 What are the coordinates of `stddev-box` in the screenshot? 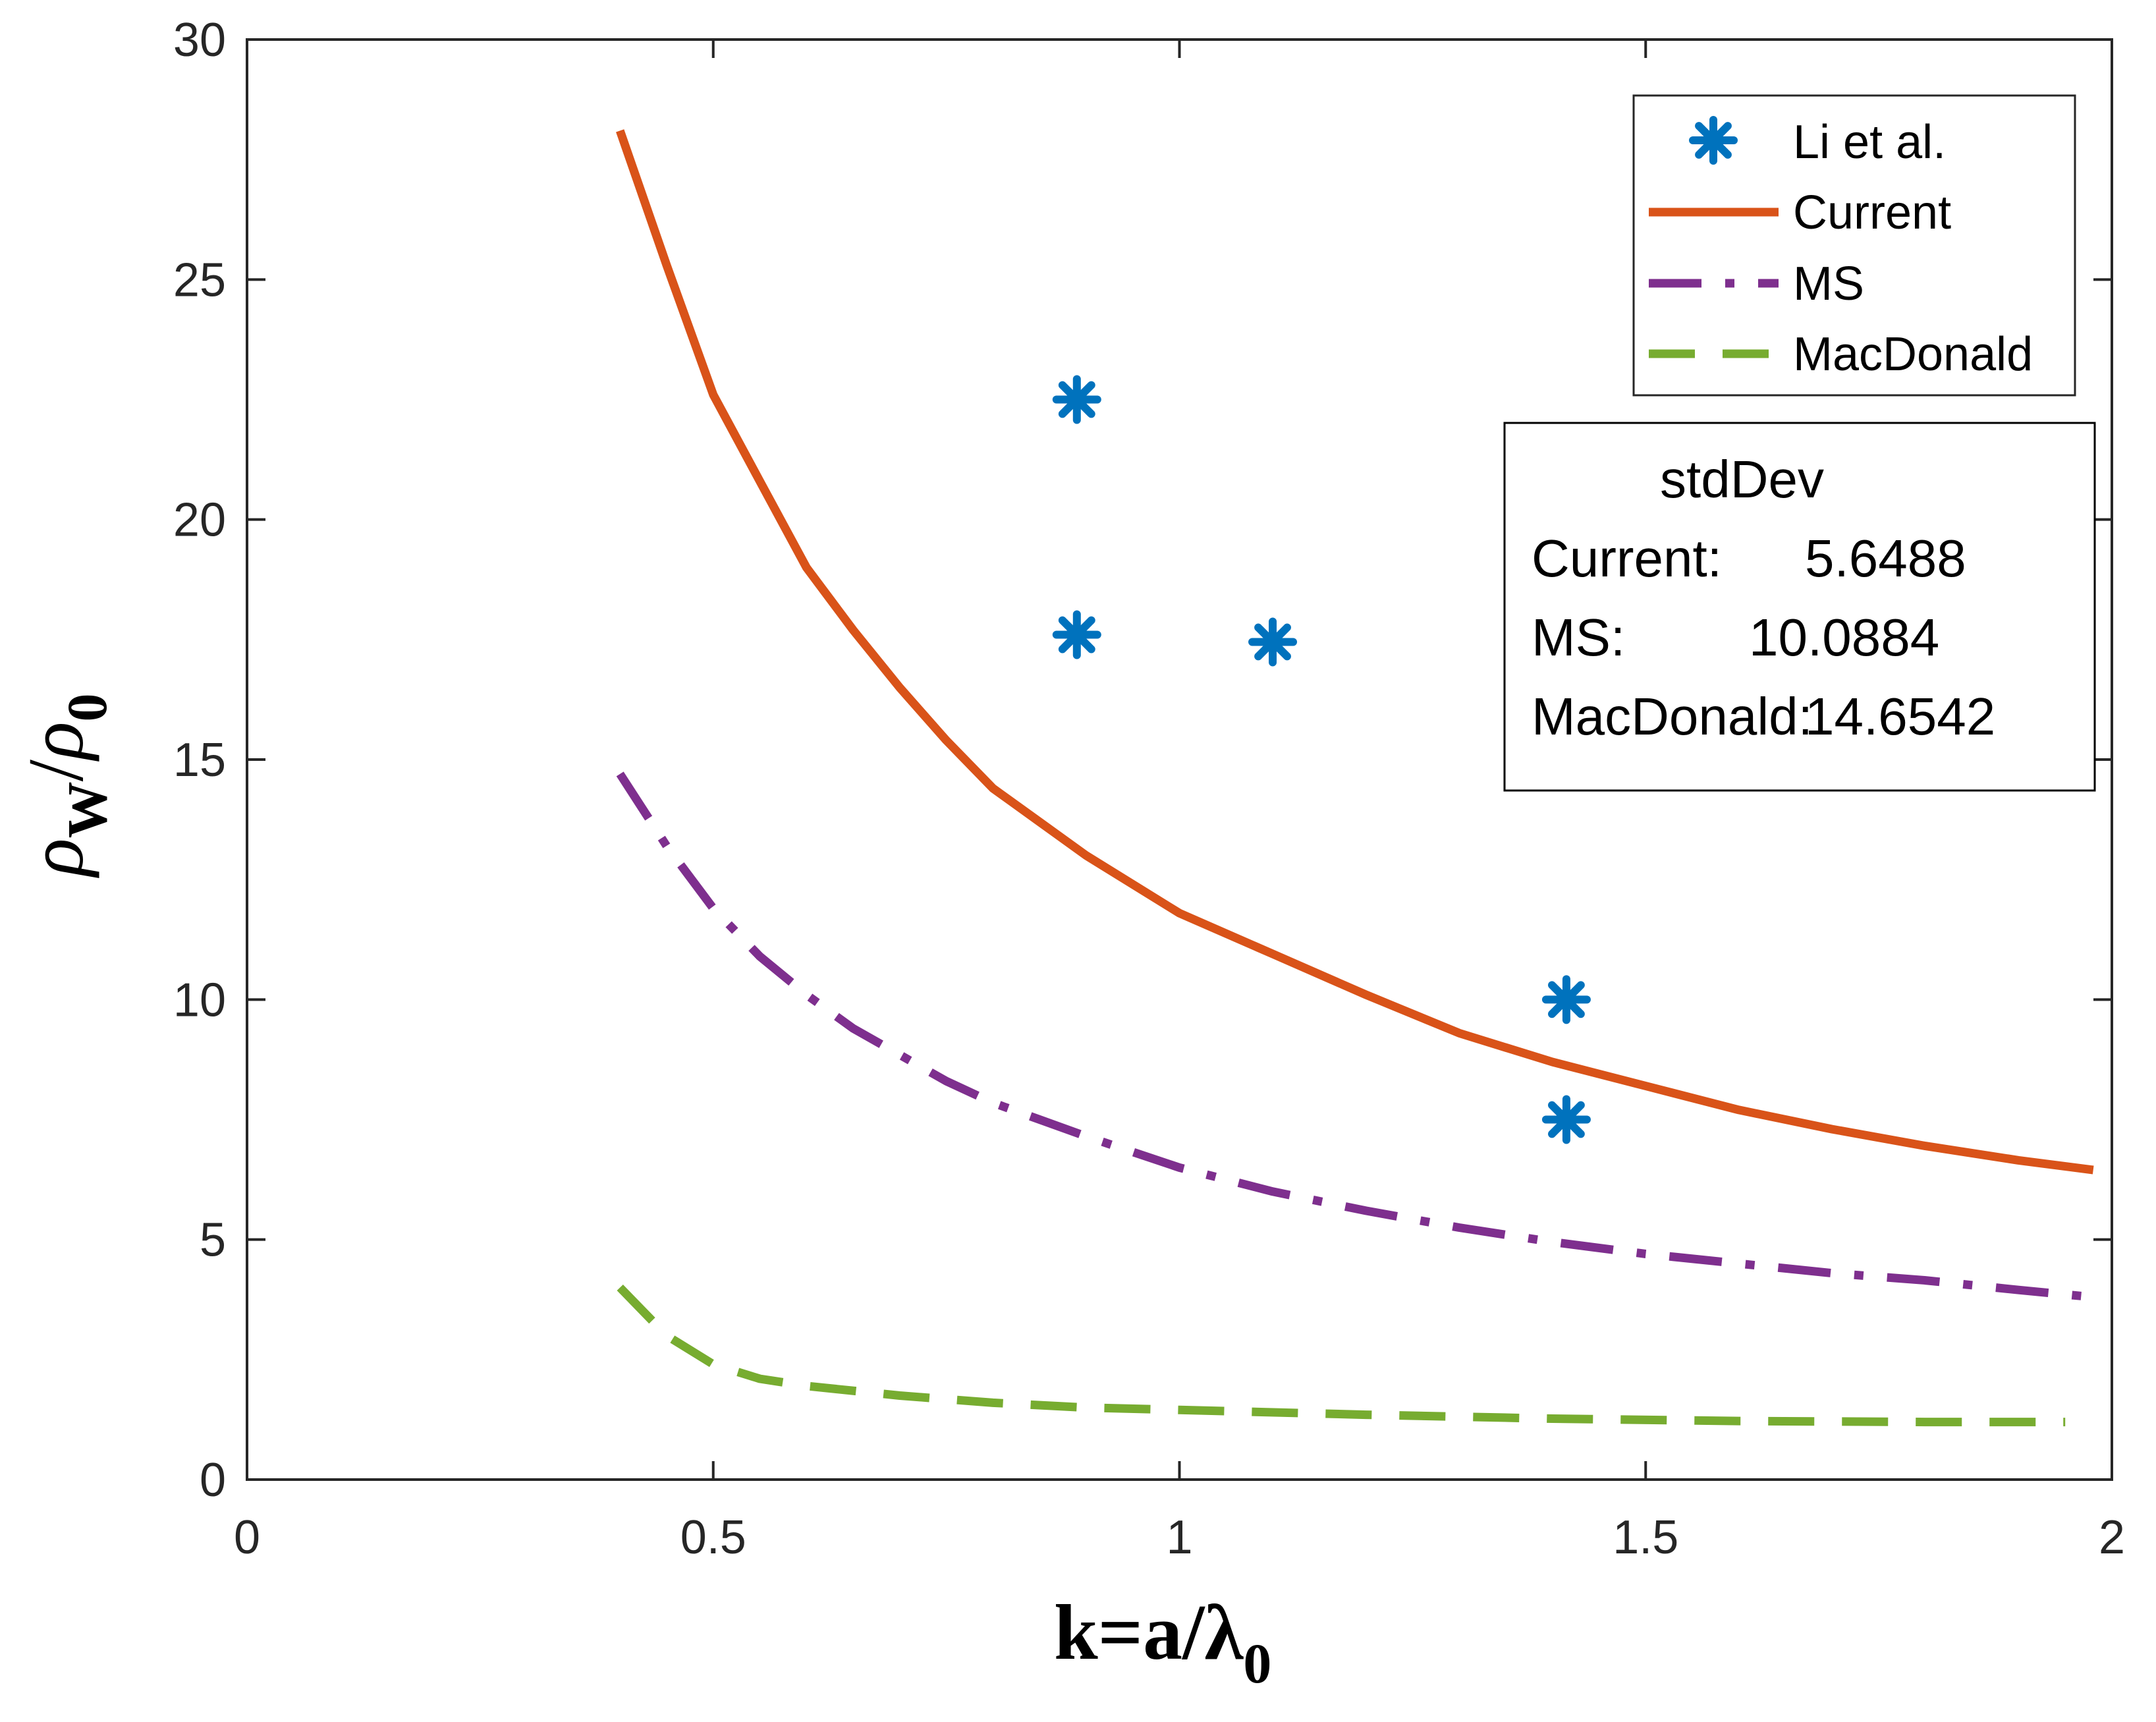 It's located at (1799, 607).